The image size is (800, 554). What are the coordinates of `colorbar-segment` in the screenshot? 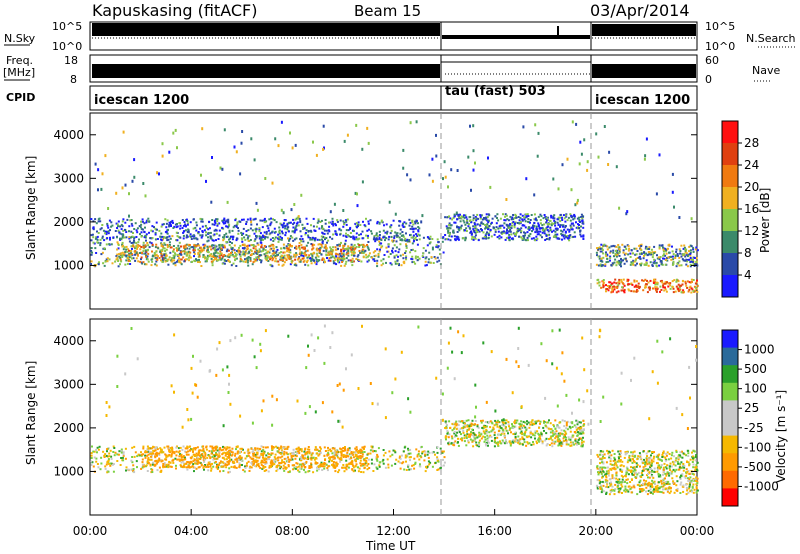 It's located at (730, 198).